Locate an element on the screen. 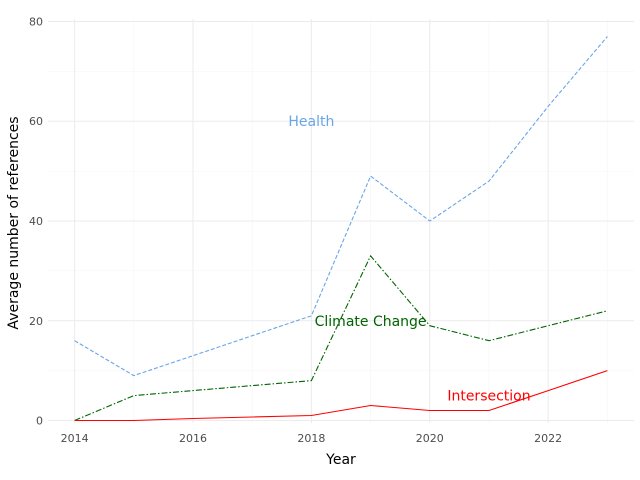 This screenshot has height=480, width=640. x-axis-title: Year is located at coordinates (340, 460).